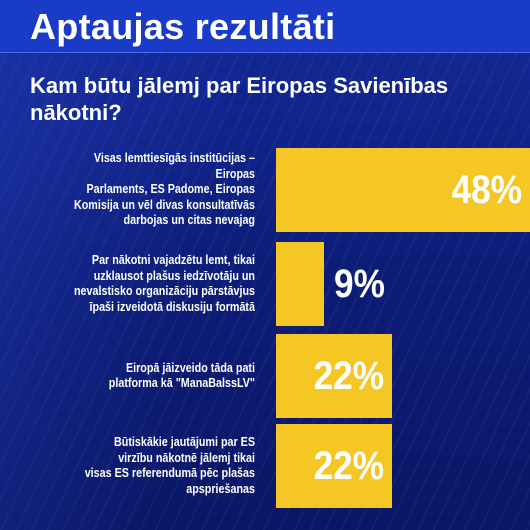 This screenshot has width=530, height=530. Describe the element at coordinates (220, 488) in the screenshot. I see `category-label-line: apspriešanas` at that location.